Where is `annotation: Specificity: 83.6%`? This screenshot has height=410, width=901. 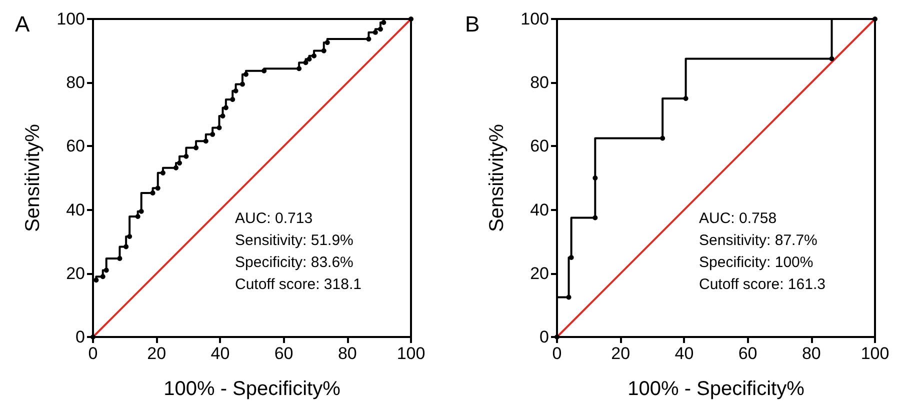
annotation: Specificity: 83.6% is located at coordinates (294, 262).